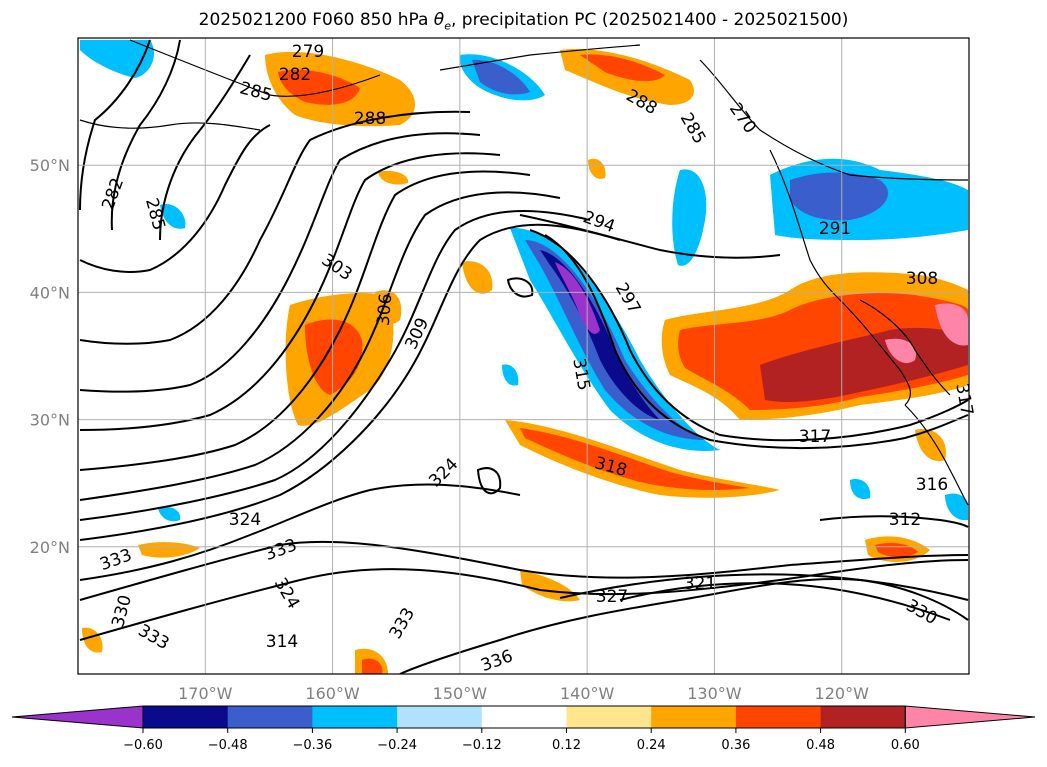 Image resolution: width=1047 pixels, height=767 pixels. I want to click on longitude-tick-labels: 170°W 160°W 150°W 140°W 130°W 120°W, so click(523, 693).